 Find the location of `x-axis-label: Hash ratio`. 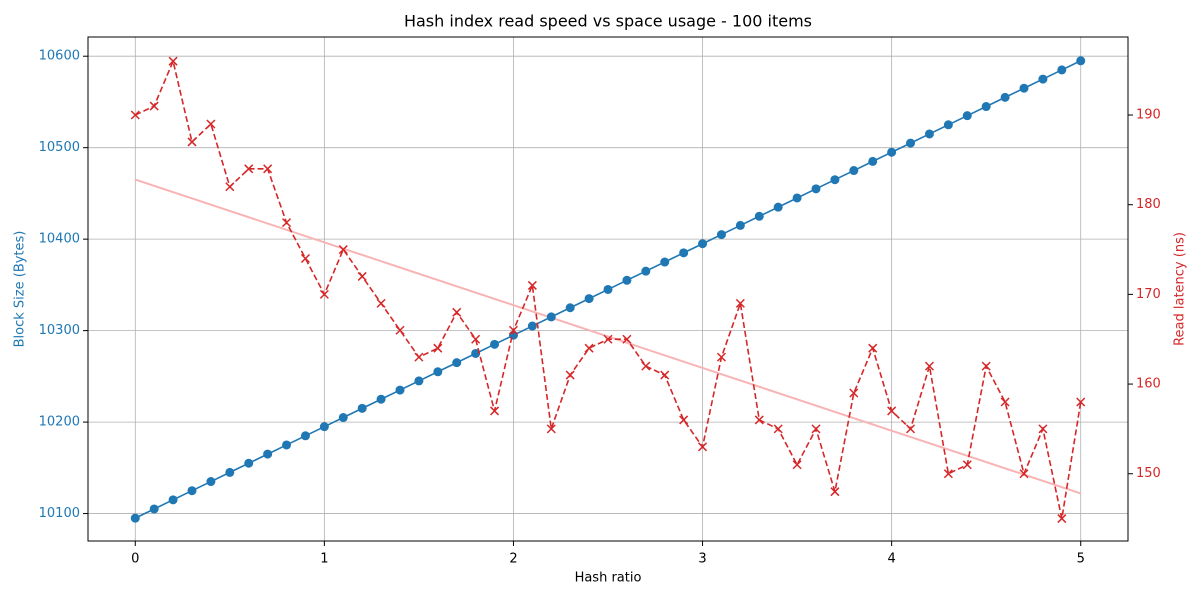

x-axis-label: Hash ratio is located at coordinates (608, 578).